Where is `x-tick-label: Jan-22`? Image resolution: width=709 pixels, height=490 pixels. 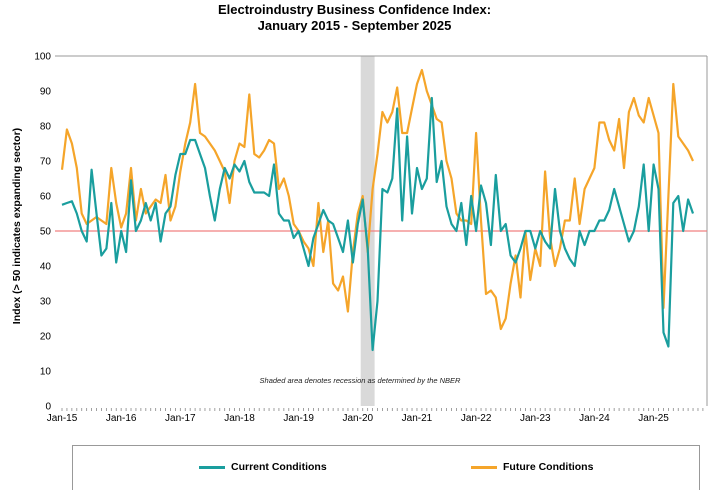
x-tick-label: Jan-22 is located at coordinates (476, 418).